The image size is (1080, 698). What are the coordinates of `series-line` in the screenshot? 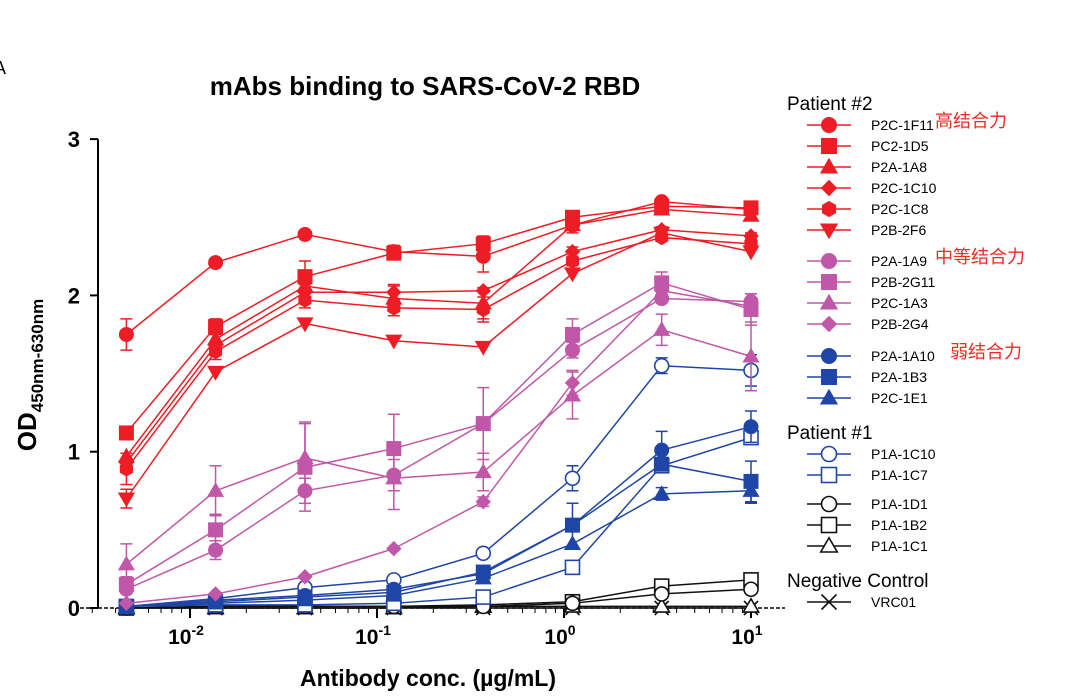 It's located at (439, 522).